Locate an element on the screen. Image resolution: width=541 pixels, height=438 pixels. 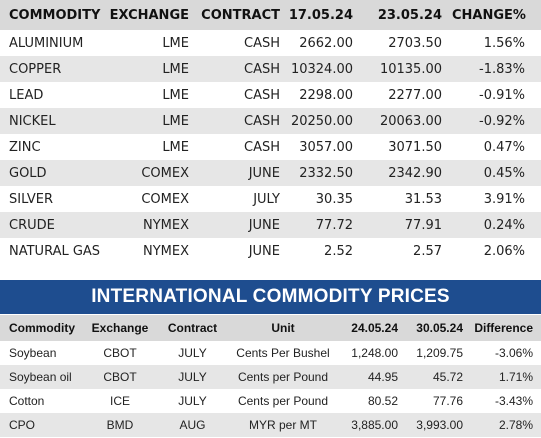
header-commodity: COMMODITY is located at coordinates (52, 15).